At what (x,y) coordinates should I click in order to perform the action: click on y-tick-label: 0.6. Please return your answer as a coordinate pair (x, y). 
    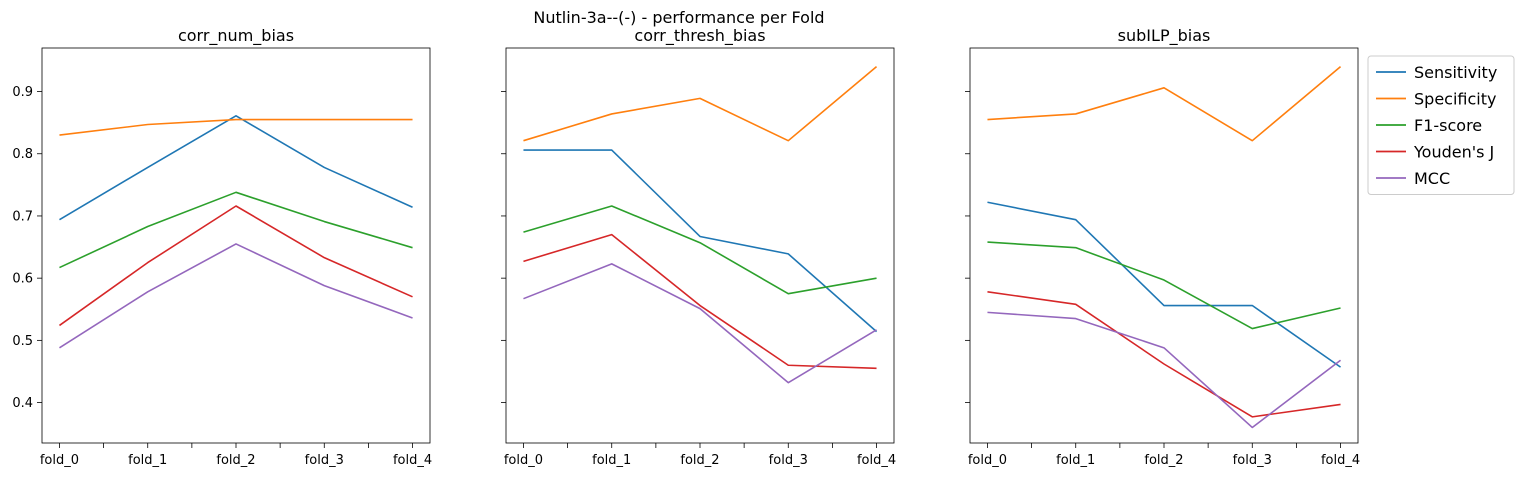
    Looking at the image, I should click on (22, 279).